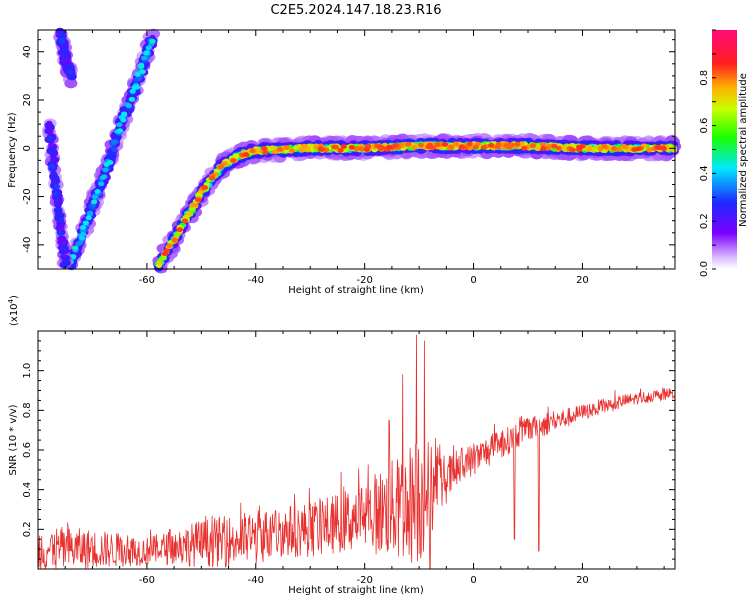 The image size is (750, 600). I want to click on snr-multiplier-close: ), so click(14, 297).